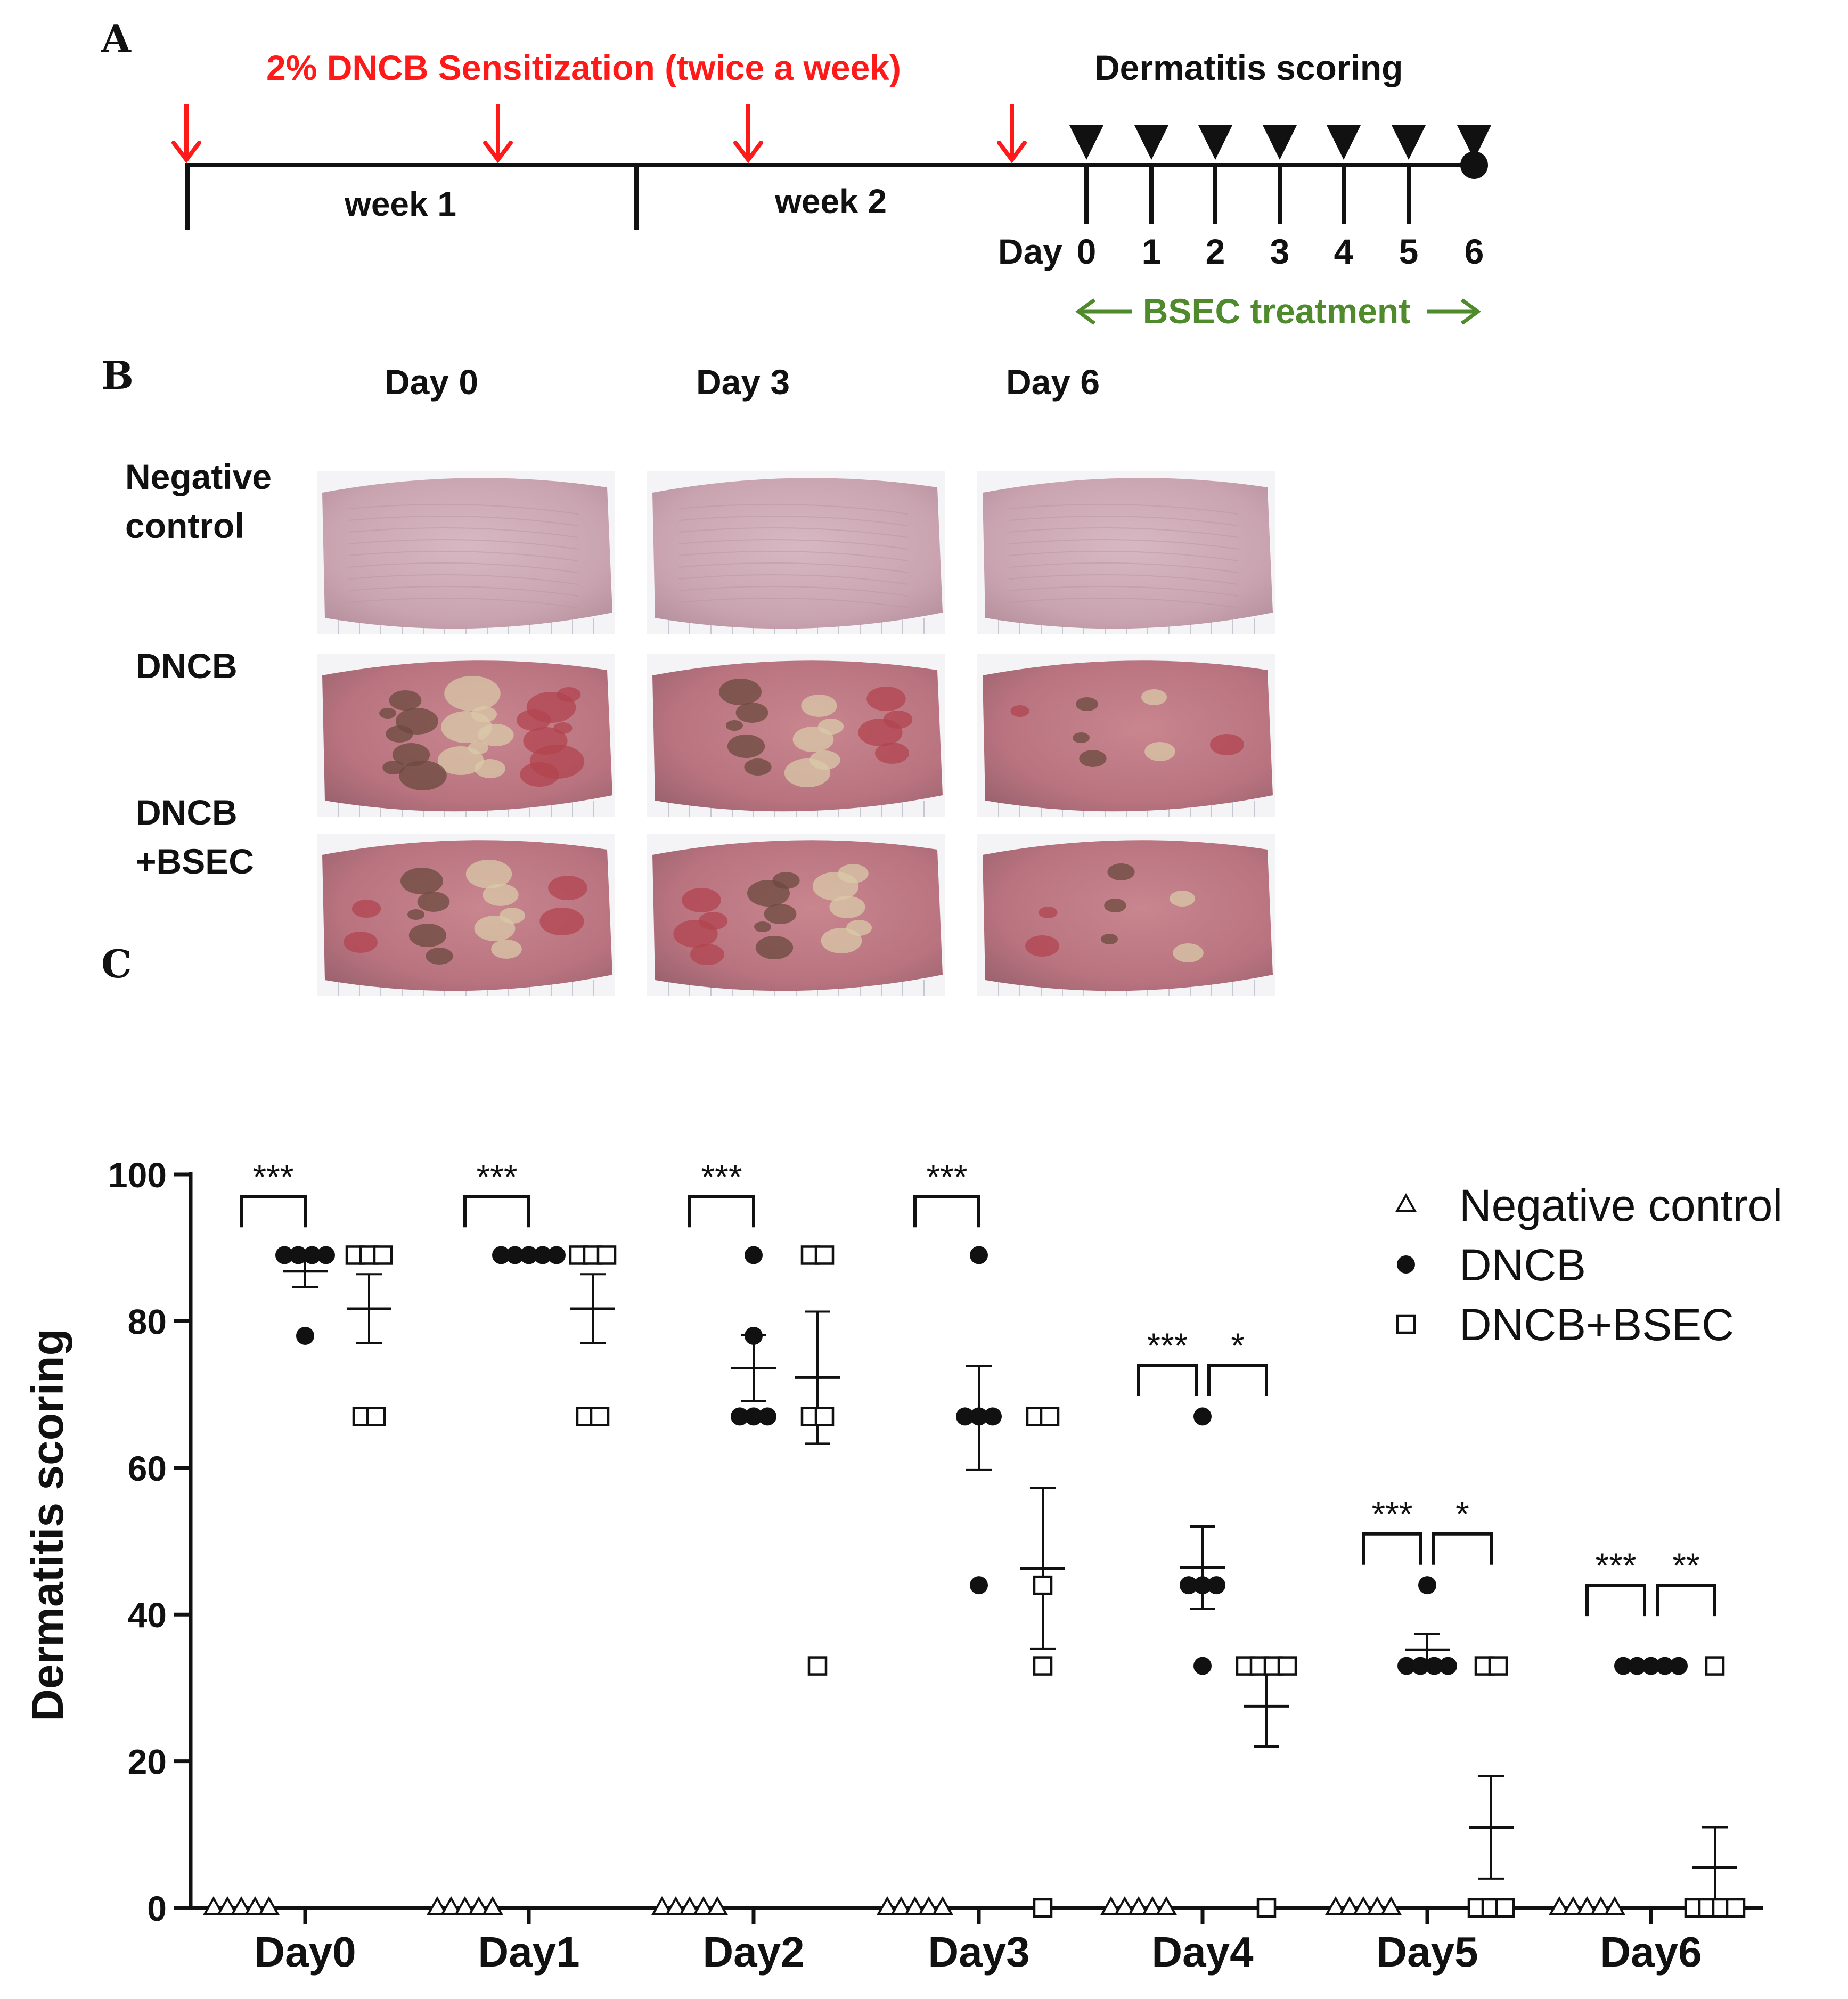 Image resolution: width=1848 pixels, height=1999 pixels. Describe the element at coordinates (528, 1952) in the screenshot. I see `x-tick-label: Day1` at that location.